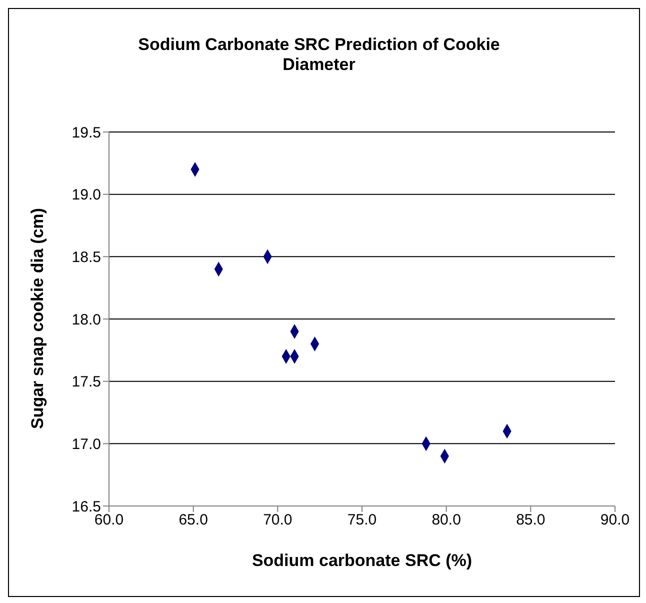 This screenshot has width=646, height=603. What do you see at coordinates (362, 560) in the screenshot?
I see `x-axis-title: Sodium carbonate SRC (%)` at bounding box center [362, 560].